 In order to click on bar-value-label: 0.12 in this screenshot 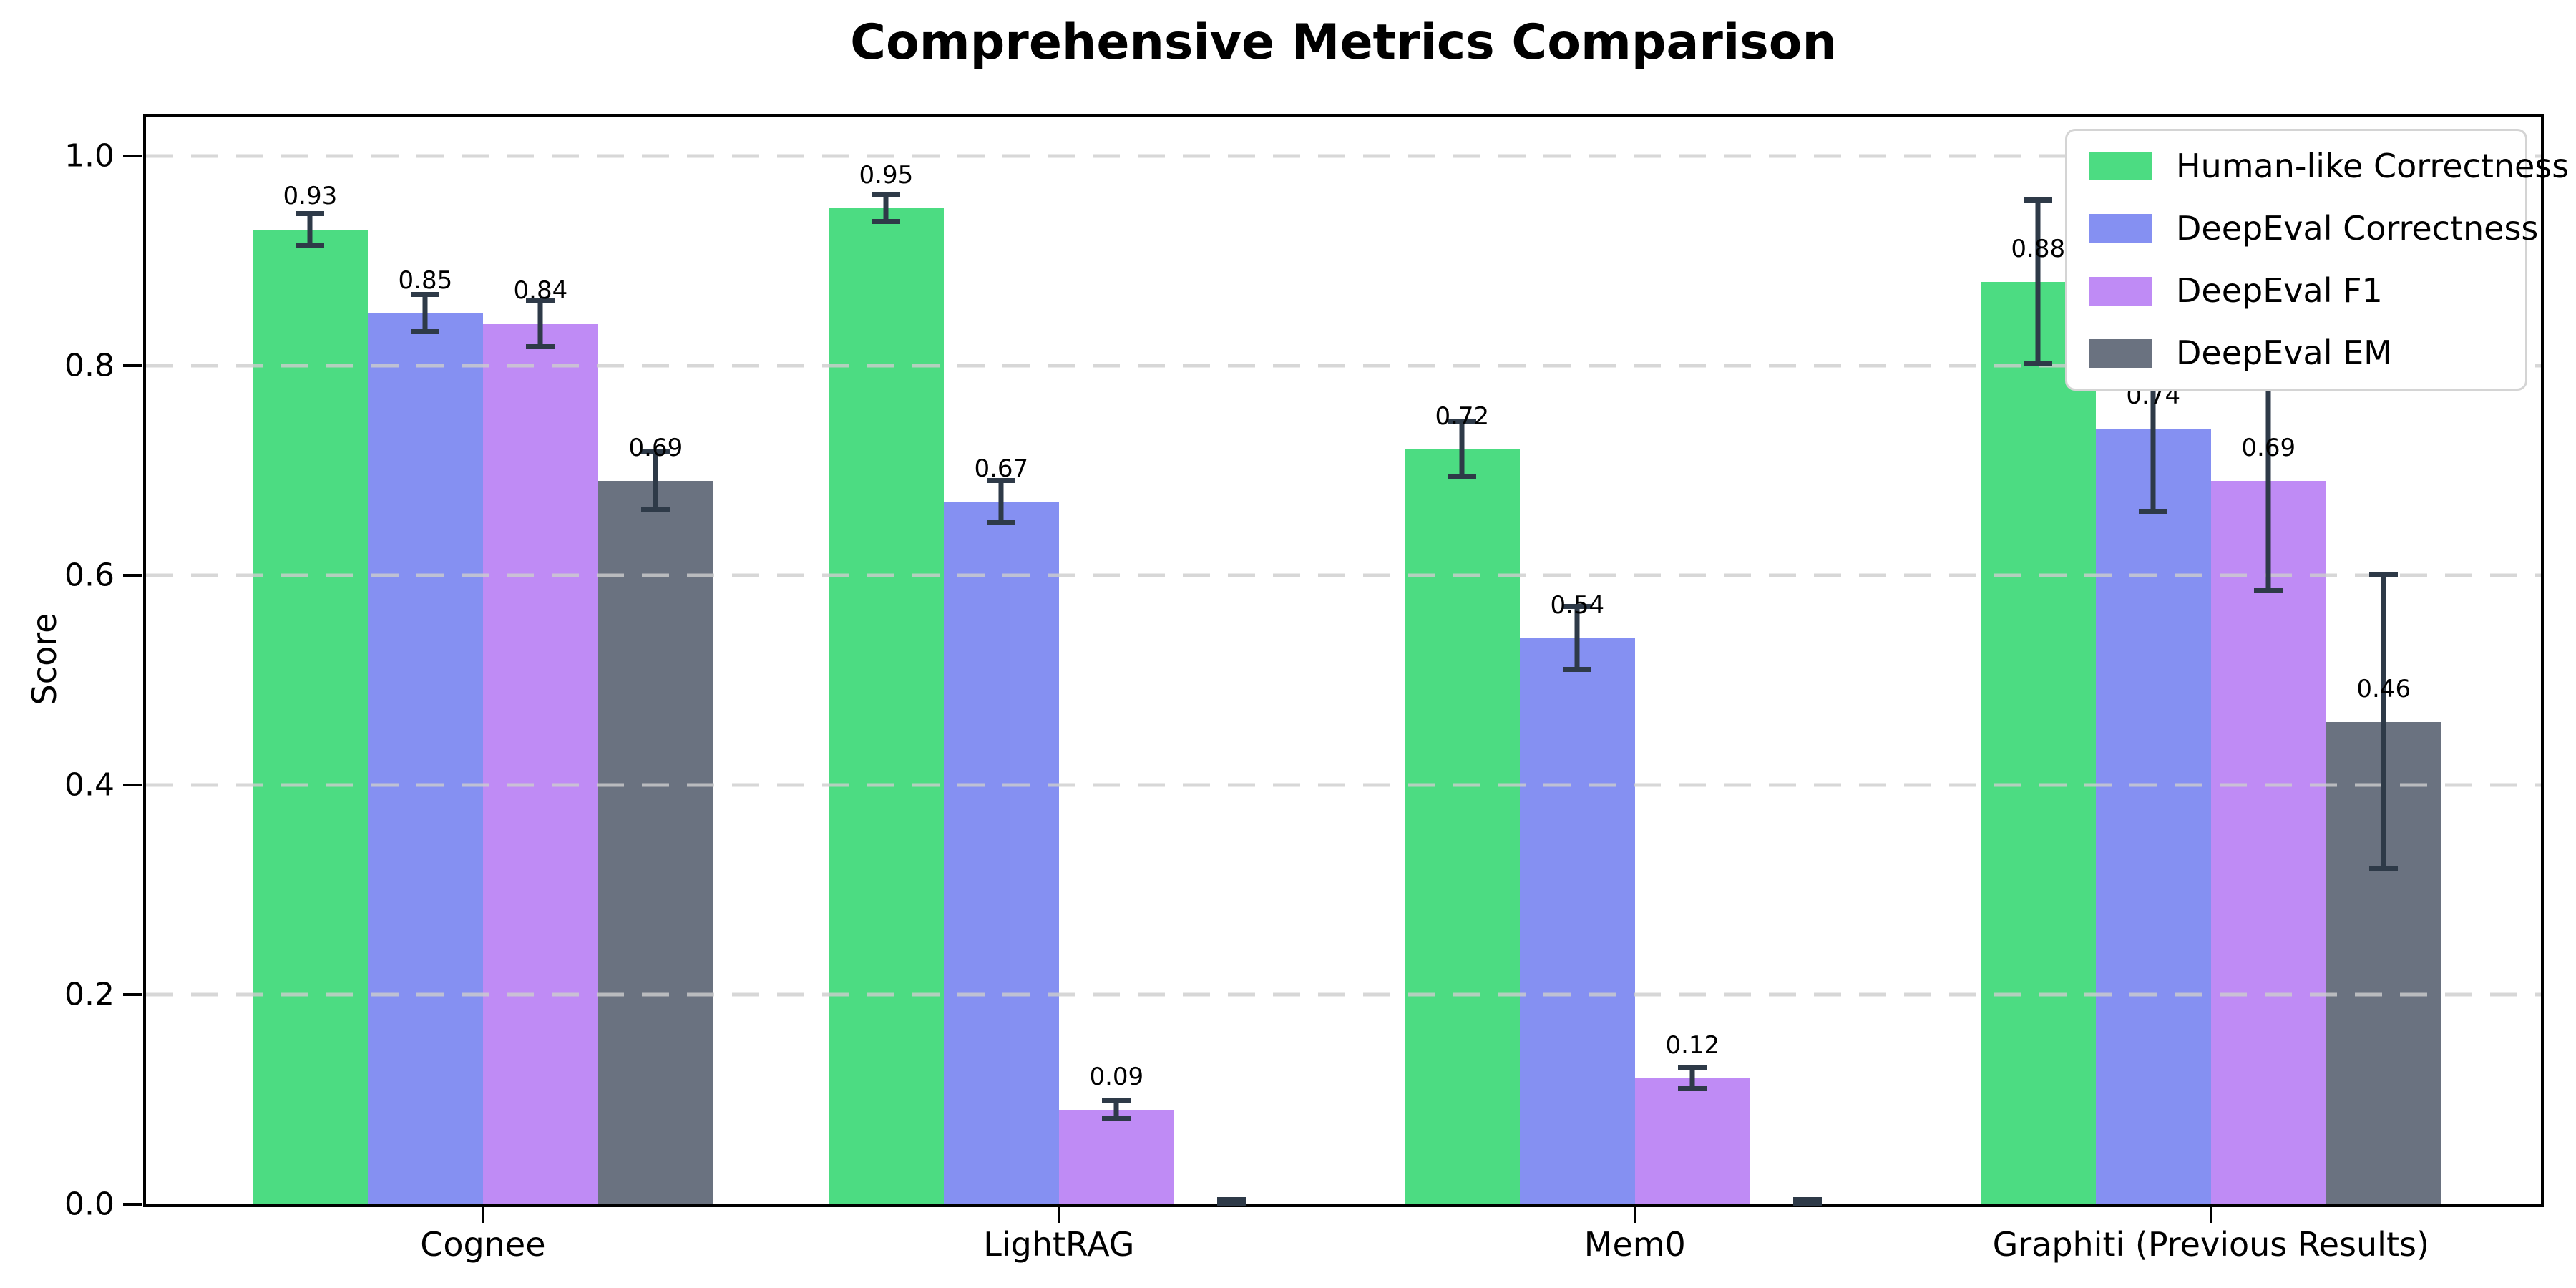, I will do `click(1692, 1045)`.